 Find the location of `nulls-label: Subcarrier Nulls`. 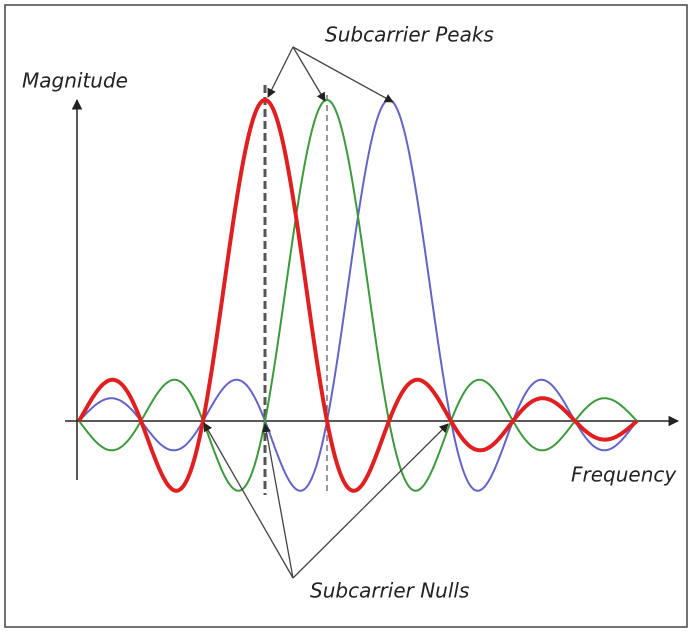

nulls-label: Subcarrier Nulls is located at coordinates (389, 591).